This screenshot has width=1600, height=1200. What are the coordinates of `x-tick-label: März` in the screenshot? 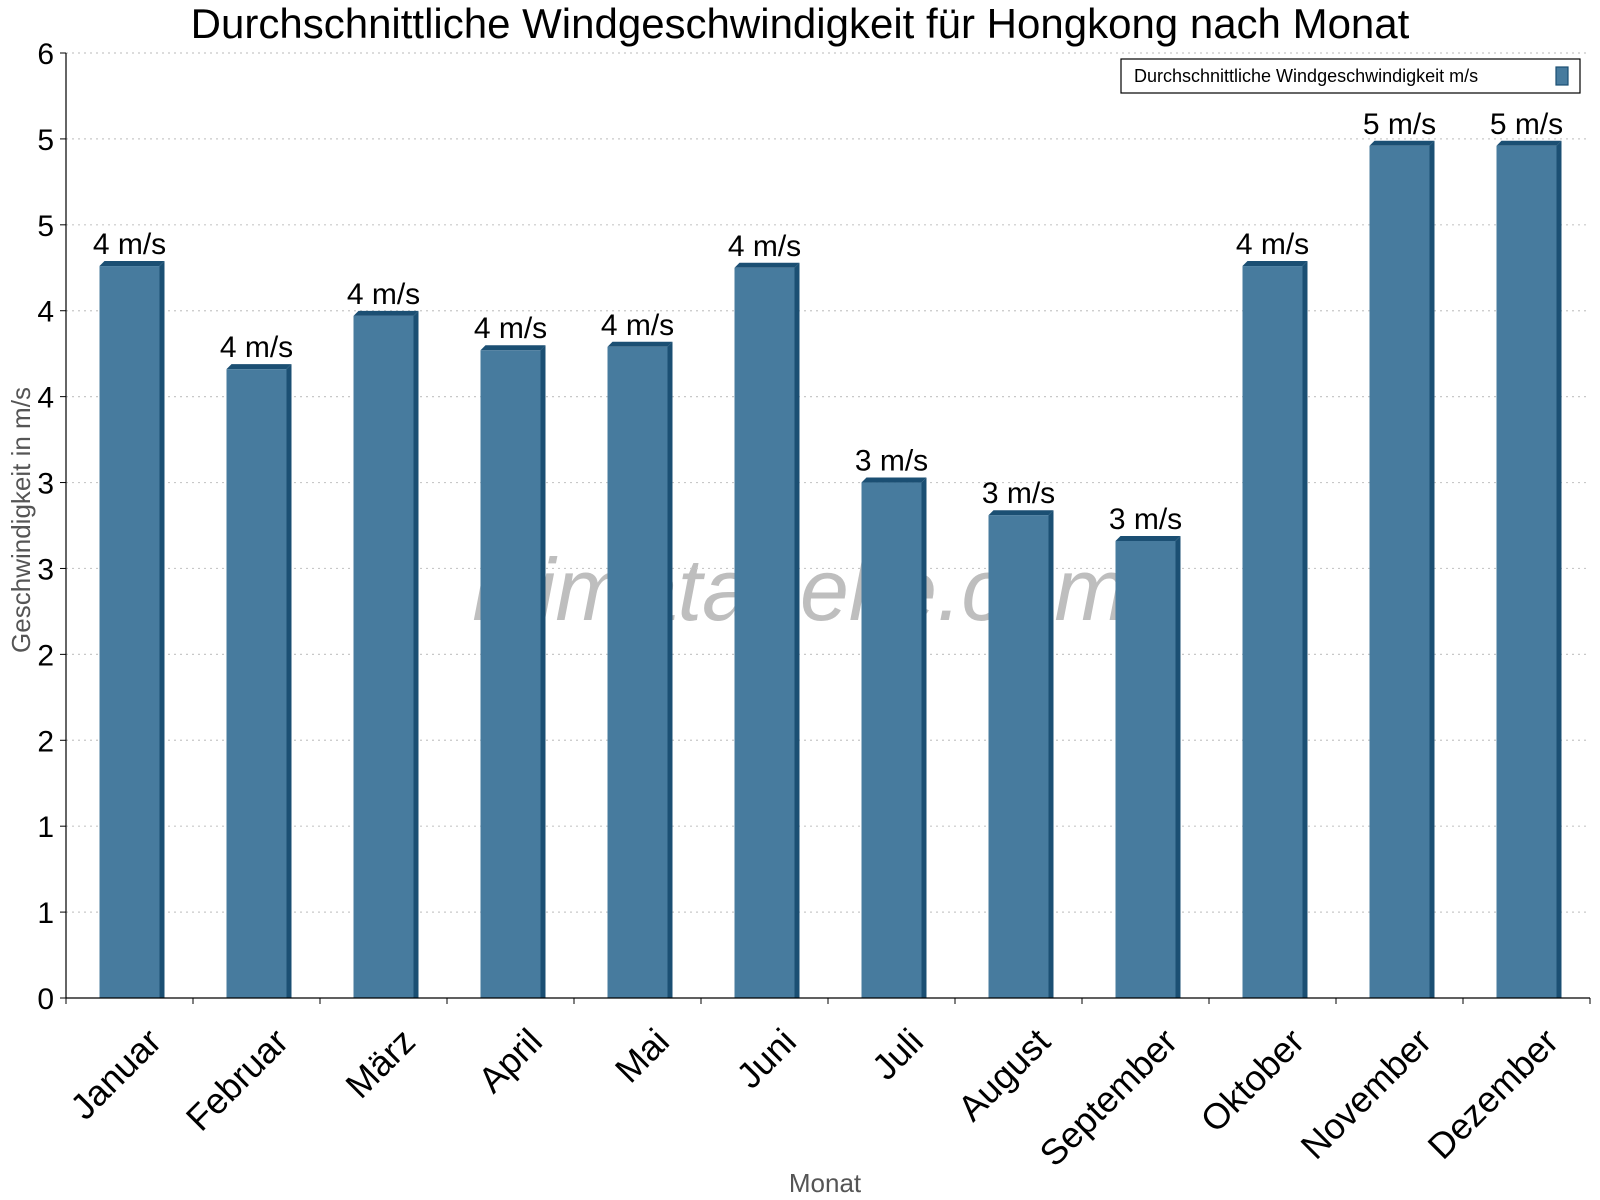 It's located at (380, 1063).